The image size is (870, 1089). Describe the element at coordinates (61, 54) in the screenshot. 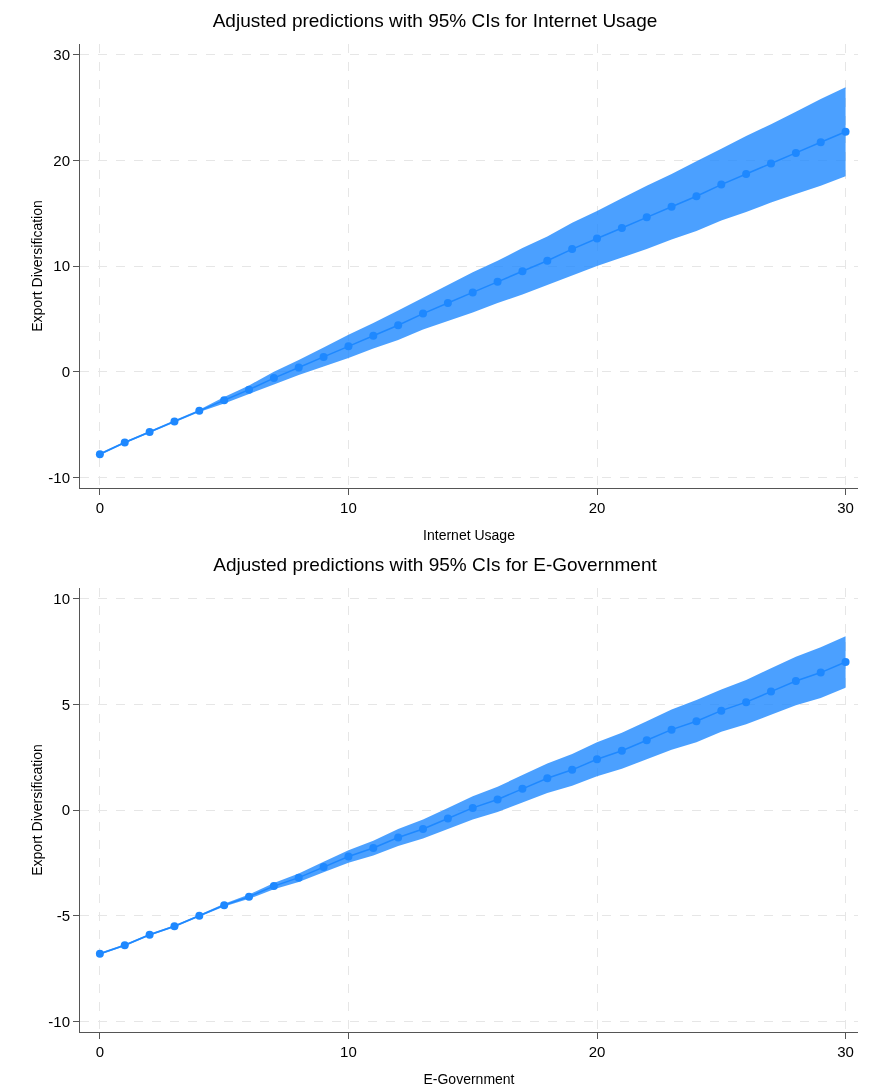

I see `y-tick-label: 30` at that location.